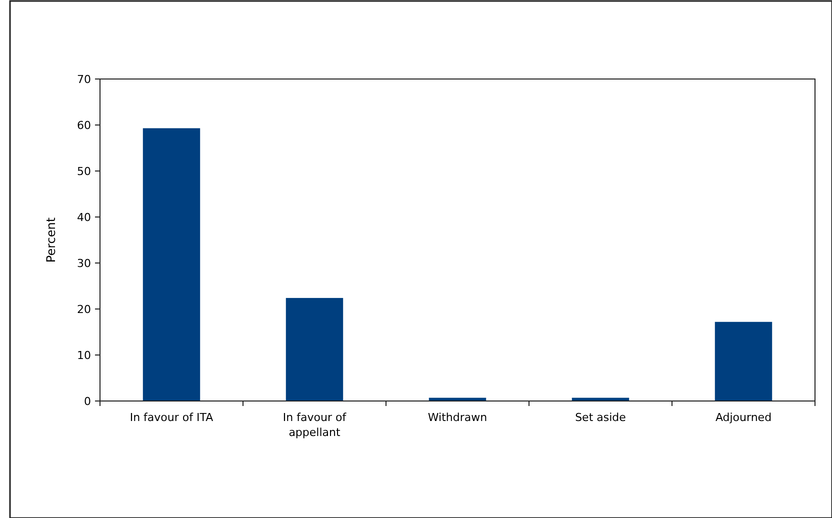 The height and width of the screenshot is (518, 832). I want to click on x-tick-label: Withdrawn, so click(458, 417).